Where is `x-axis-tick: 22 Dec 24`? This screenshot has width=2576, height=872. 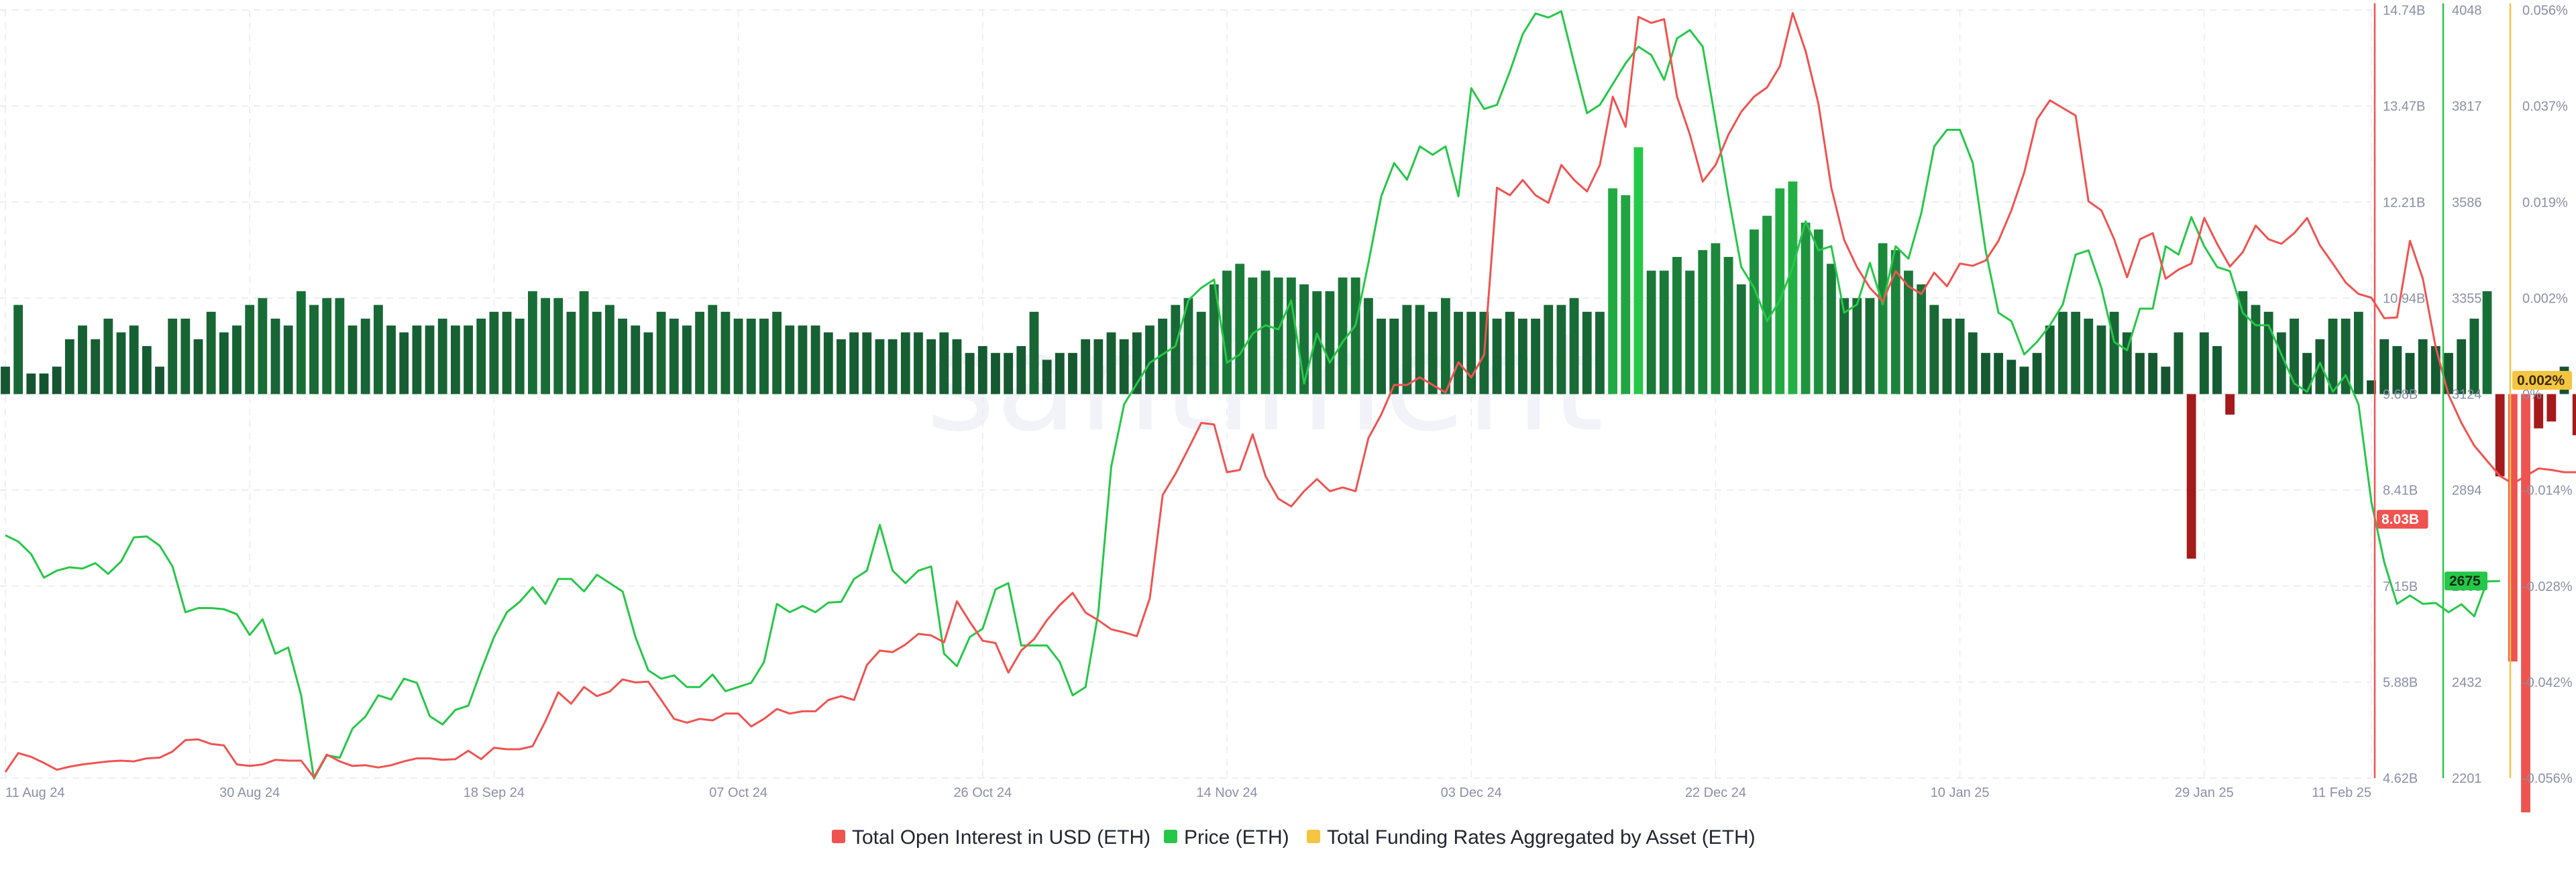 x-axis-tick: 22 Dec 24 is located at coordinates (1715, 793).